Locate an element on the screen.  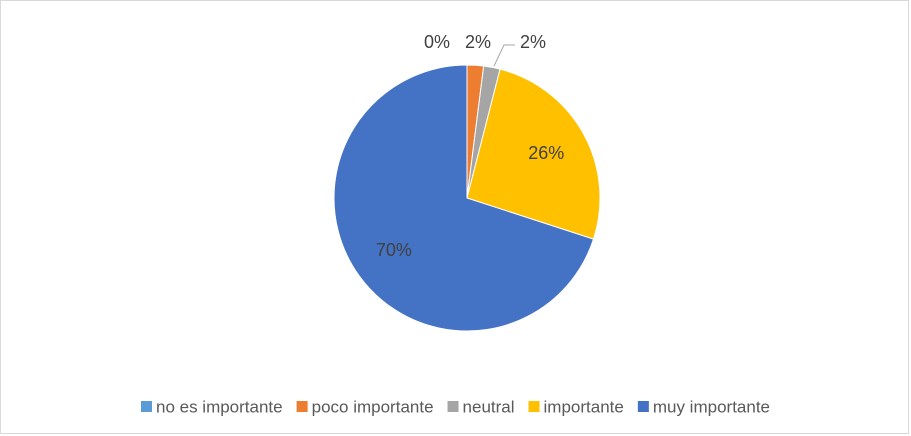
legend-label: neutral is located at coordinates (489, 406).